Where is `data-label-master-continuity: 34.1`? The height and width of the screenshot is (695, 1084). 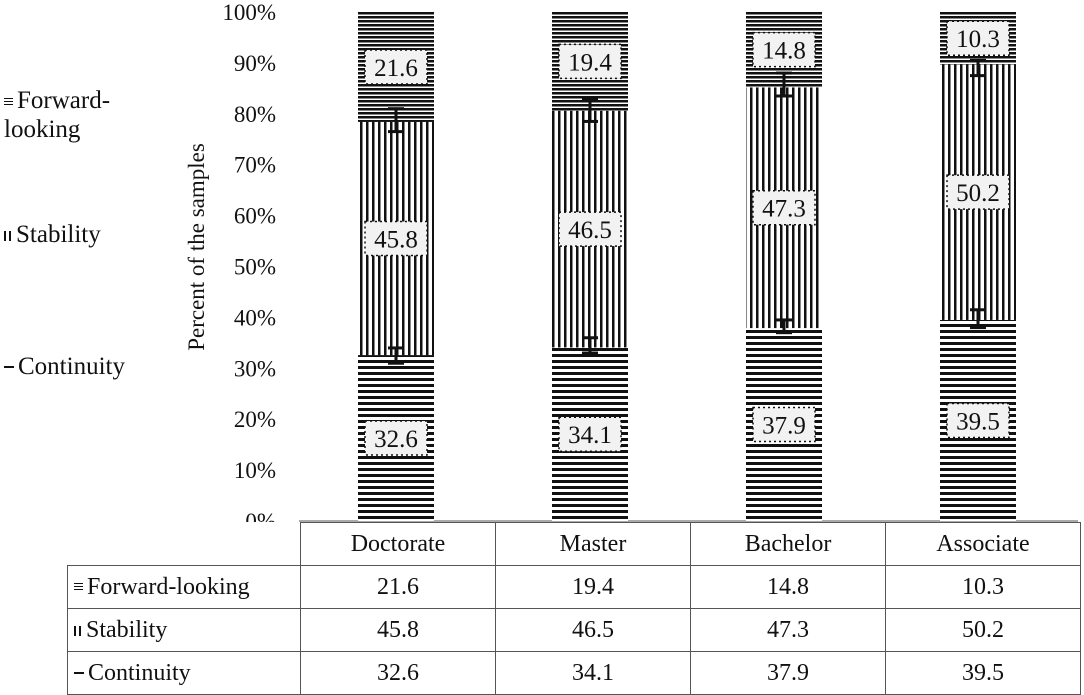
data-label-master-continuity: 34.1 is located at coordinates (590, 435).